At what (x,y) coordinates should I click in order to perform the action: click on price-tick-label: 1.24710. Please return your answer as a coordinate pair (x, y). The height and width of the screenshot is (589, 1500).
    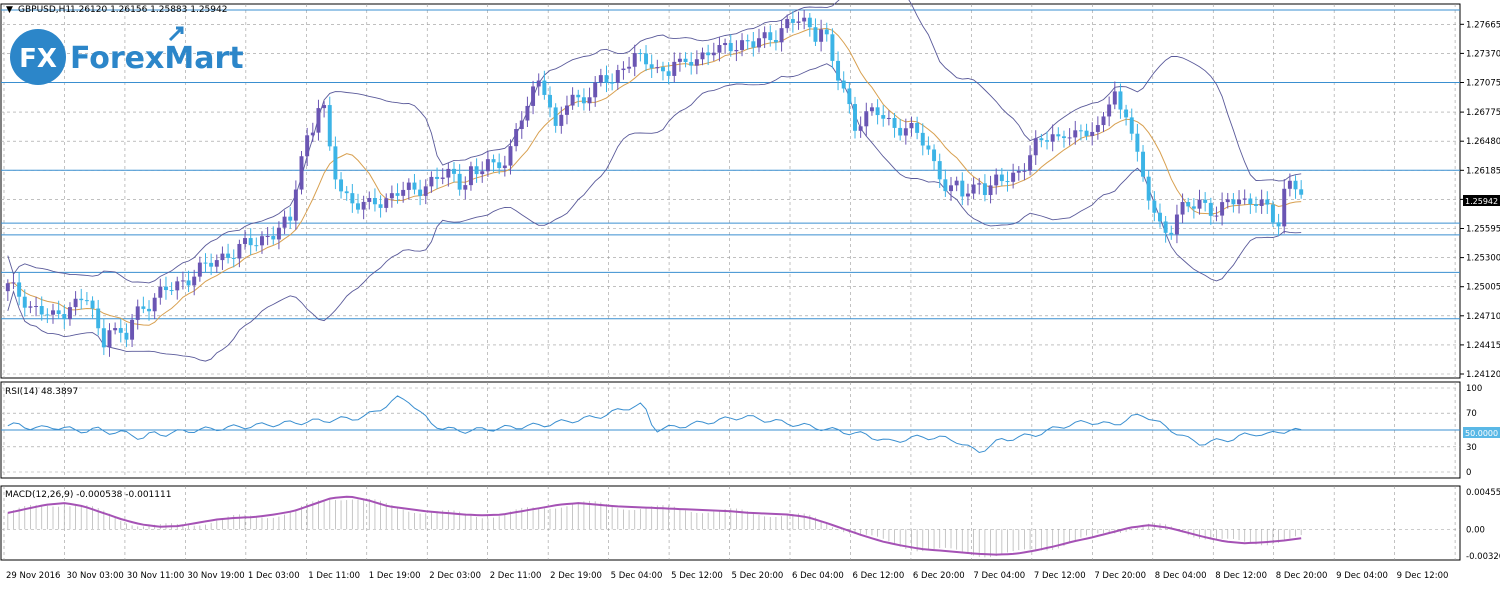
    Looking at the image, I should click on (1483, 317).